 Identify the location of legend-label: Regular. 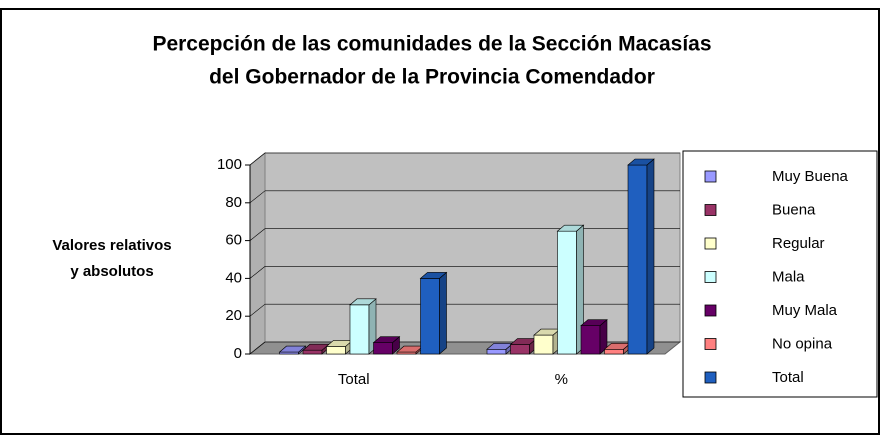
(798, 243).